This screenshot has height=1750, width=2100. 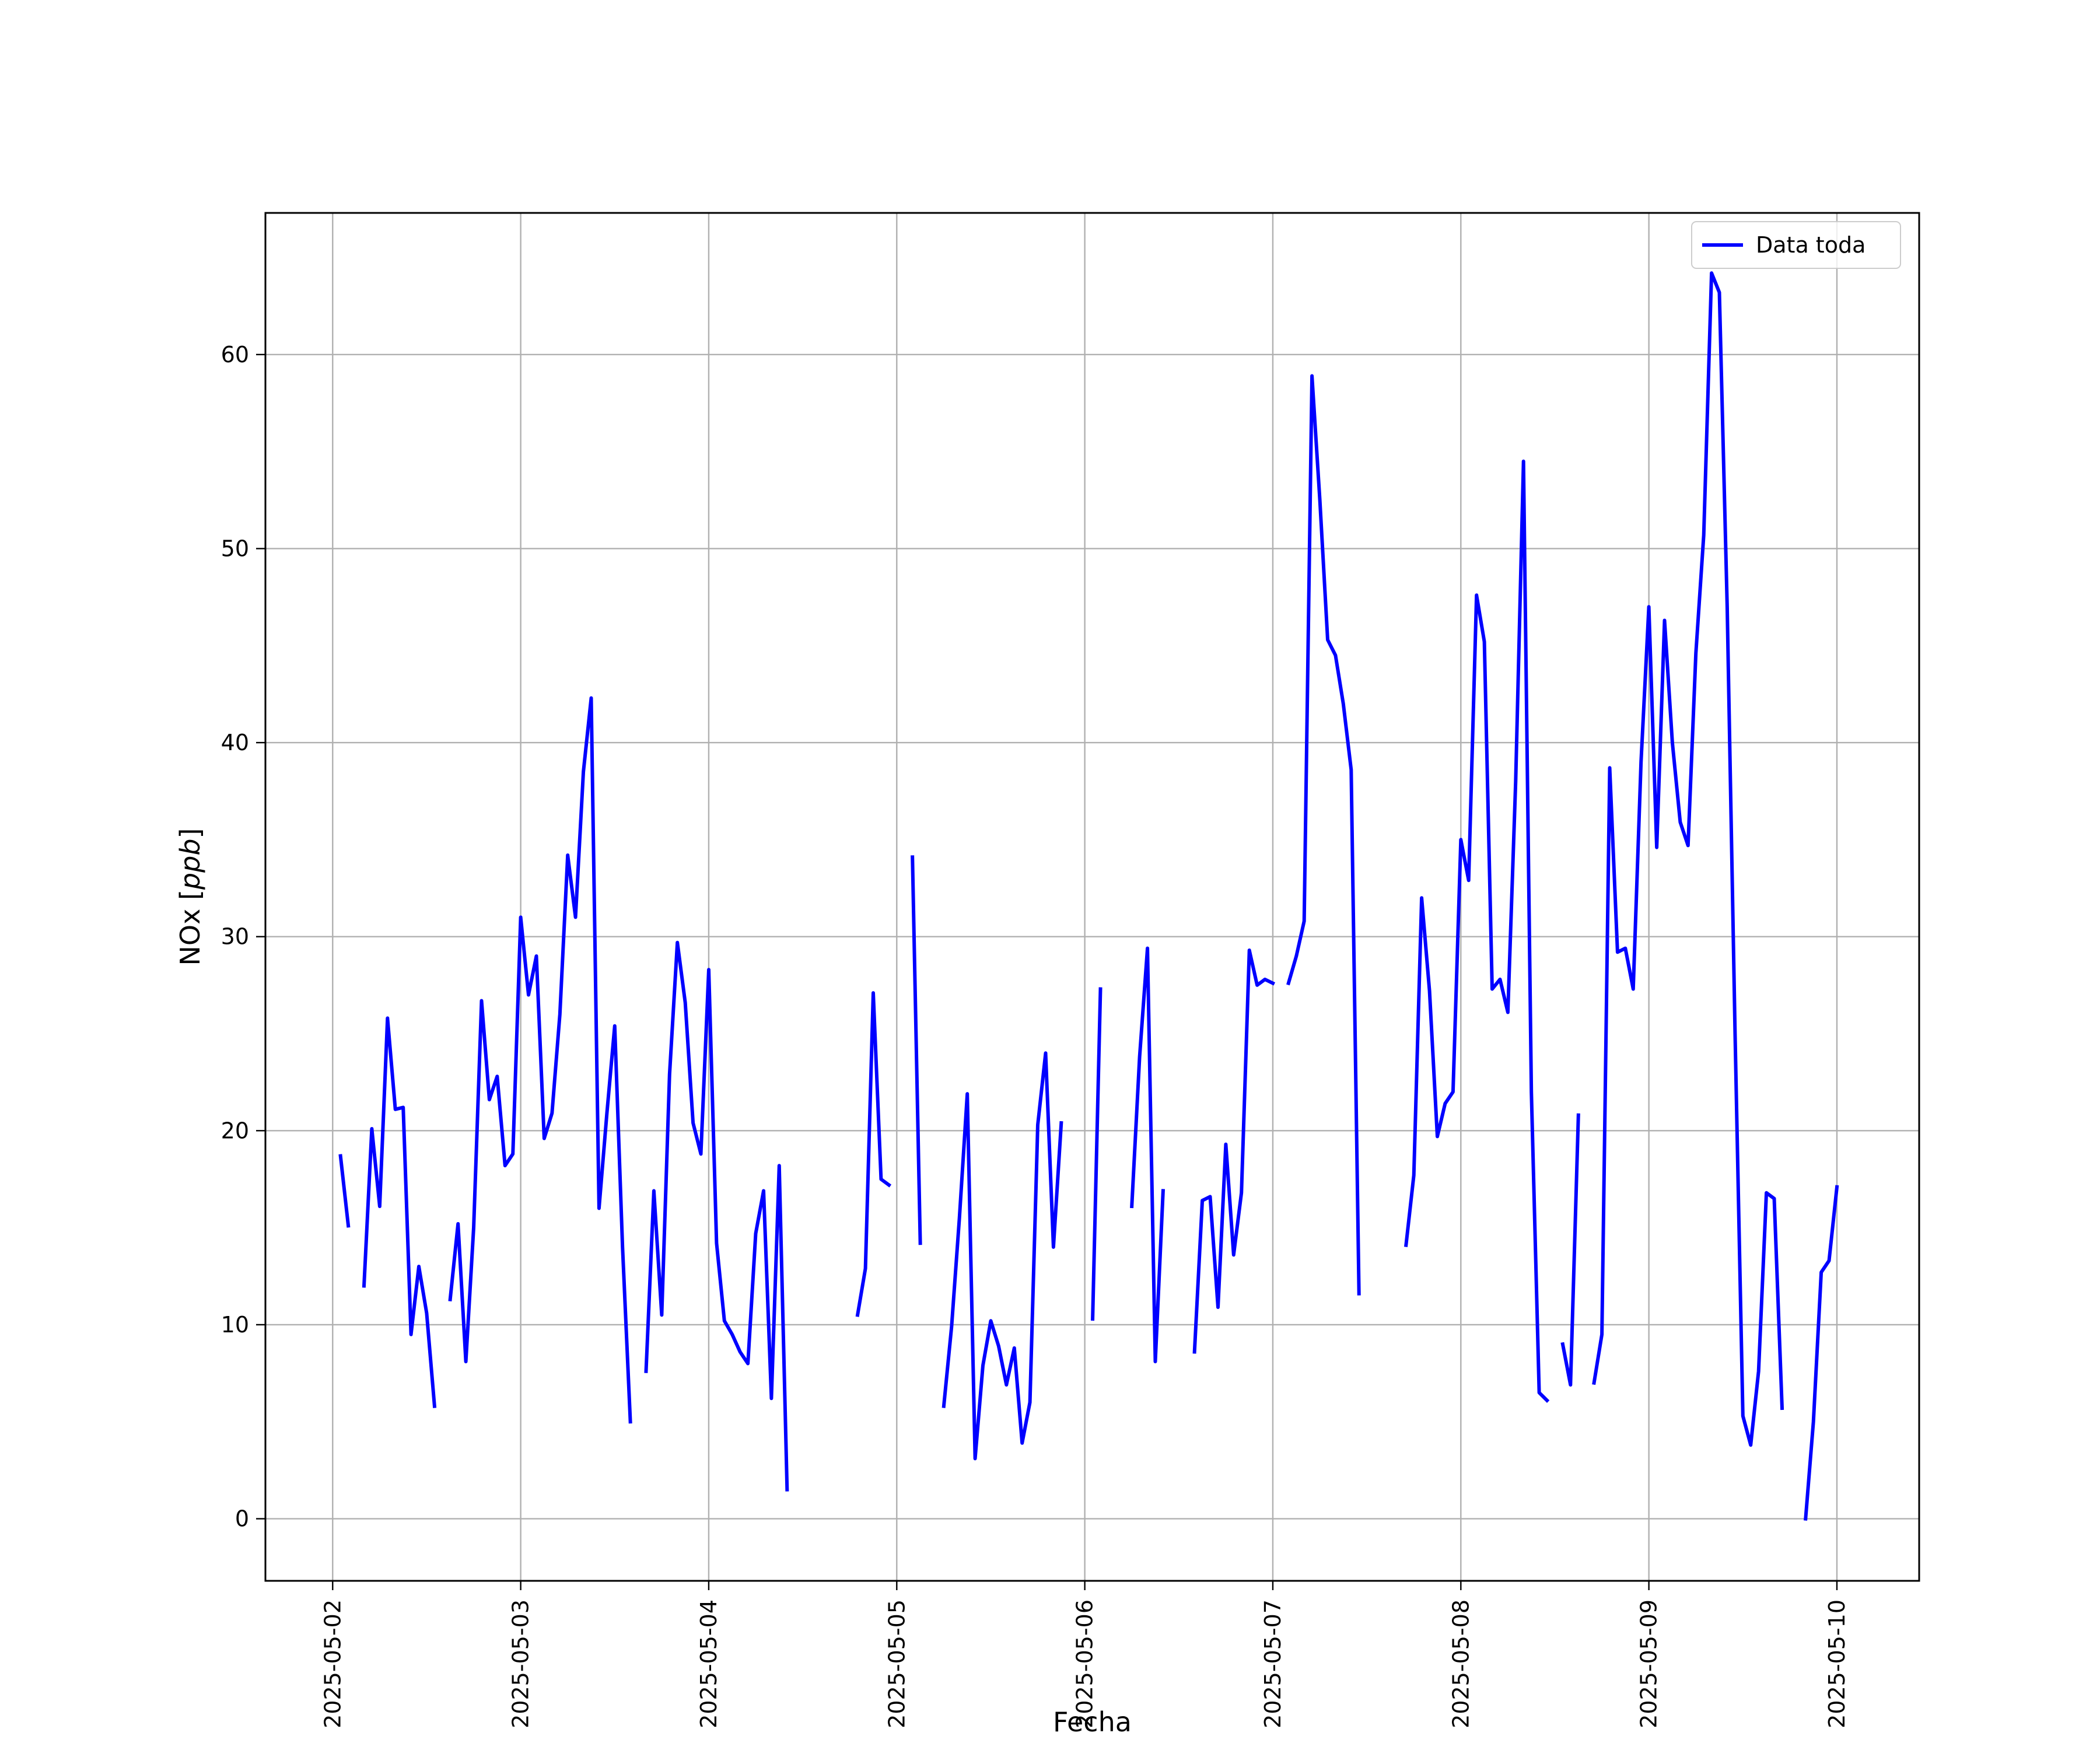 I want to click on x-tick-label: 2025-05-02, so click(x=332, y=1664).